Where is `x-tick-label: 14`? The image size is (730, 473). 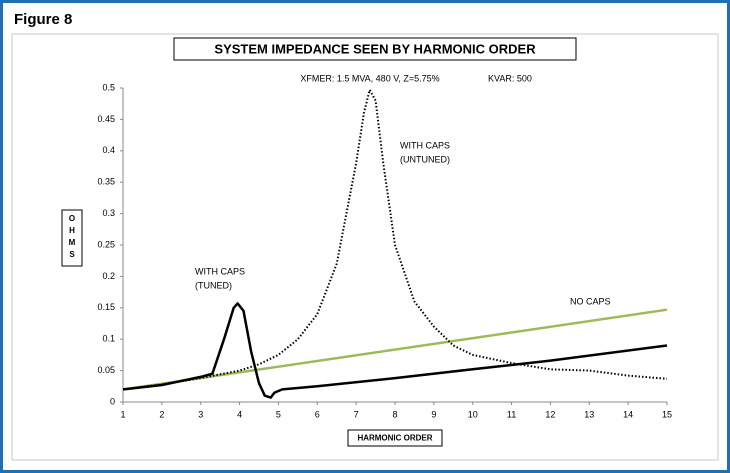
x-tick-label: 14 is located at coordinates (628, 414).